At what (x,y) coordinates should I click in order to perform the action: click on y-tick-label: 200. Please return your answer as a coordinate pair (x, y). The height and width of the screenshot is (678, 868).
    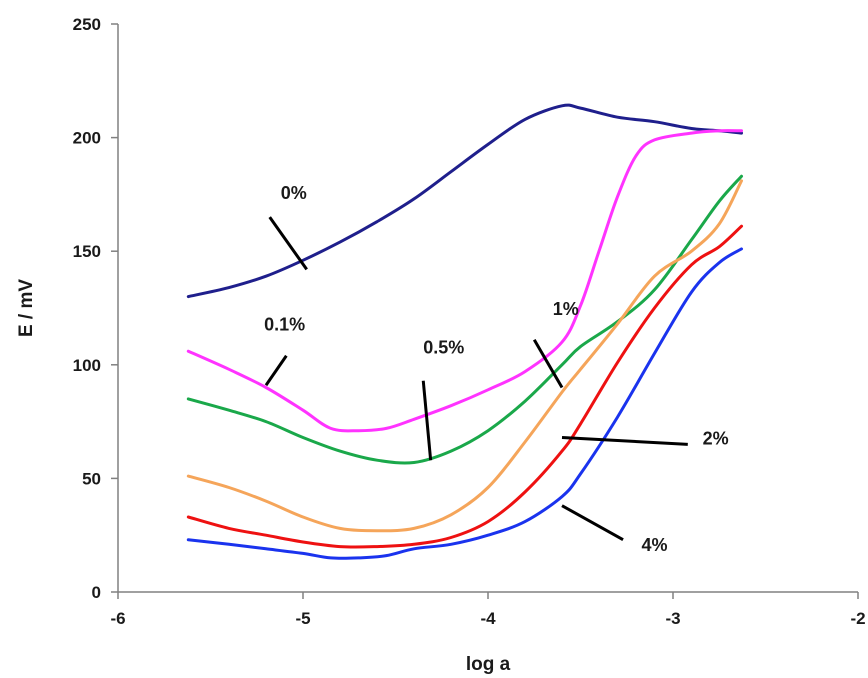
    Looking at the image, I should click on (87, 138).